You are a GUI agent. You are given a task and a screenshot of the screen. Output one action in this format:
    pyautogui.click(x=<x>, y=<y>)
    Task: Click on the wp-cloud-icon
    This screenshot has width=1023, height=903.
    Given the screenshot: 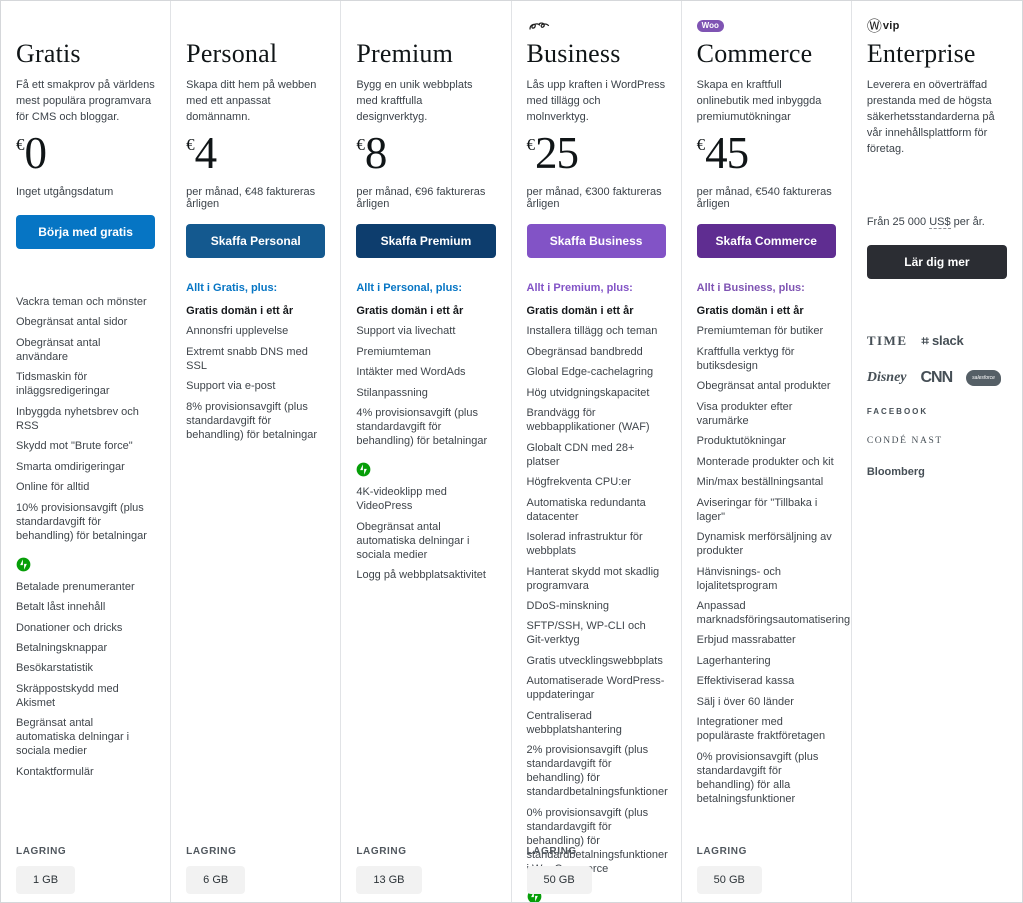 What is the action you would take?
    pyautogui.click(x=538, y=26)
    